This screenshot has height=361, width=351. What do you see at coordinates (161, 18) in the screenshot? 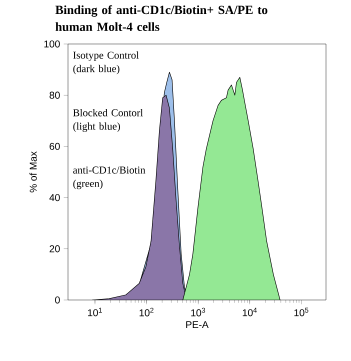
I see `chart-title: Binding of anti-CD1c/Biotin+ SA/PE to human Molt-4 cells` at bounding box center [161, 18].